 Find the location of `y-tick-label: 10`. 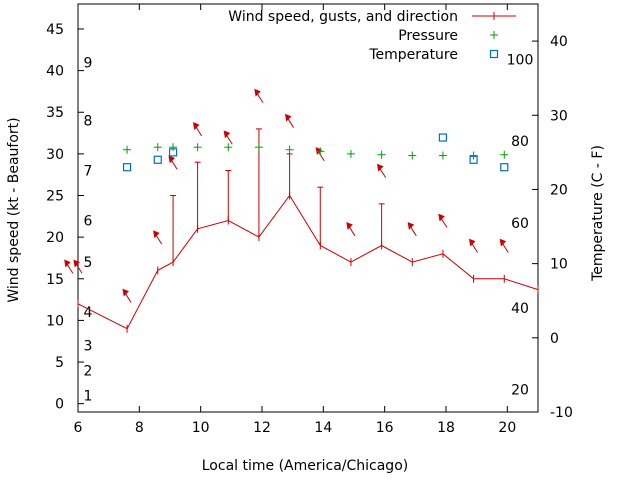

y-tick-label: 10 is located at coordinates (55, 321).